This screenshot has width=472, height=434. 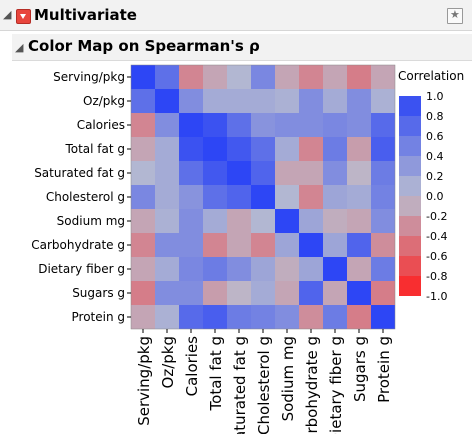 What do you see at coordinates (7, 15) in the screenshot?
I see `disclosure-triangle-icon: ◢` at bounding box center [7, 15].